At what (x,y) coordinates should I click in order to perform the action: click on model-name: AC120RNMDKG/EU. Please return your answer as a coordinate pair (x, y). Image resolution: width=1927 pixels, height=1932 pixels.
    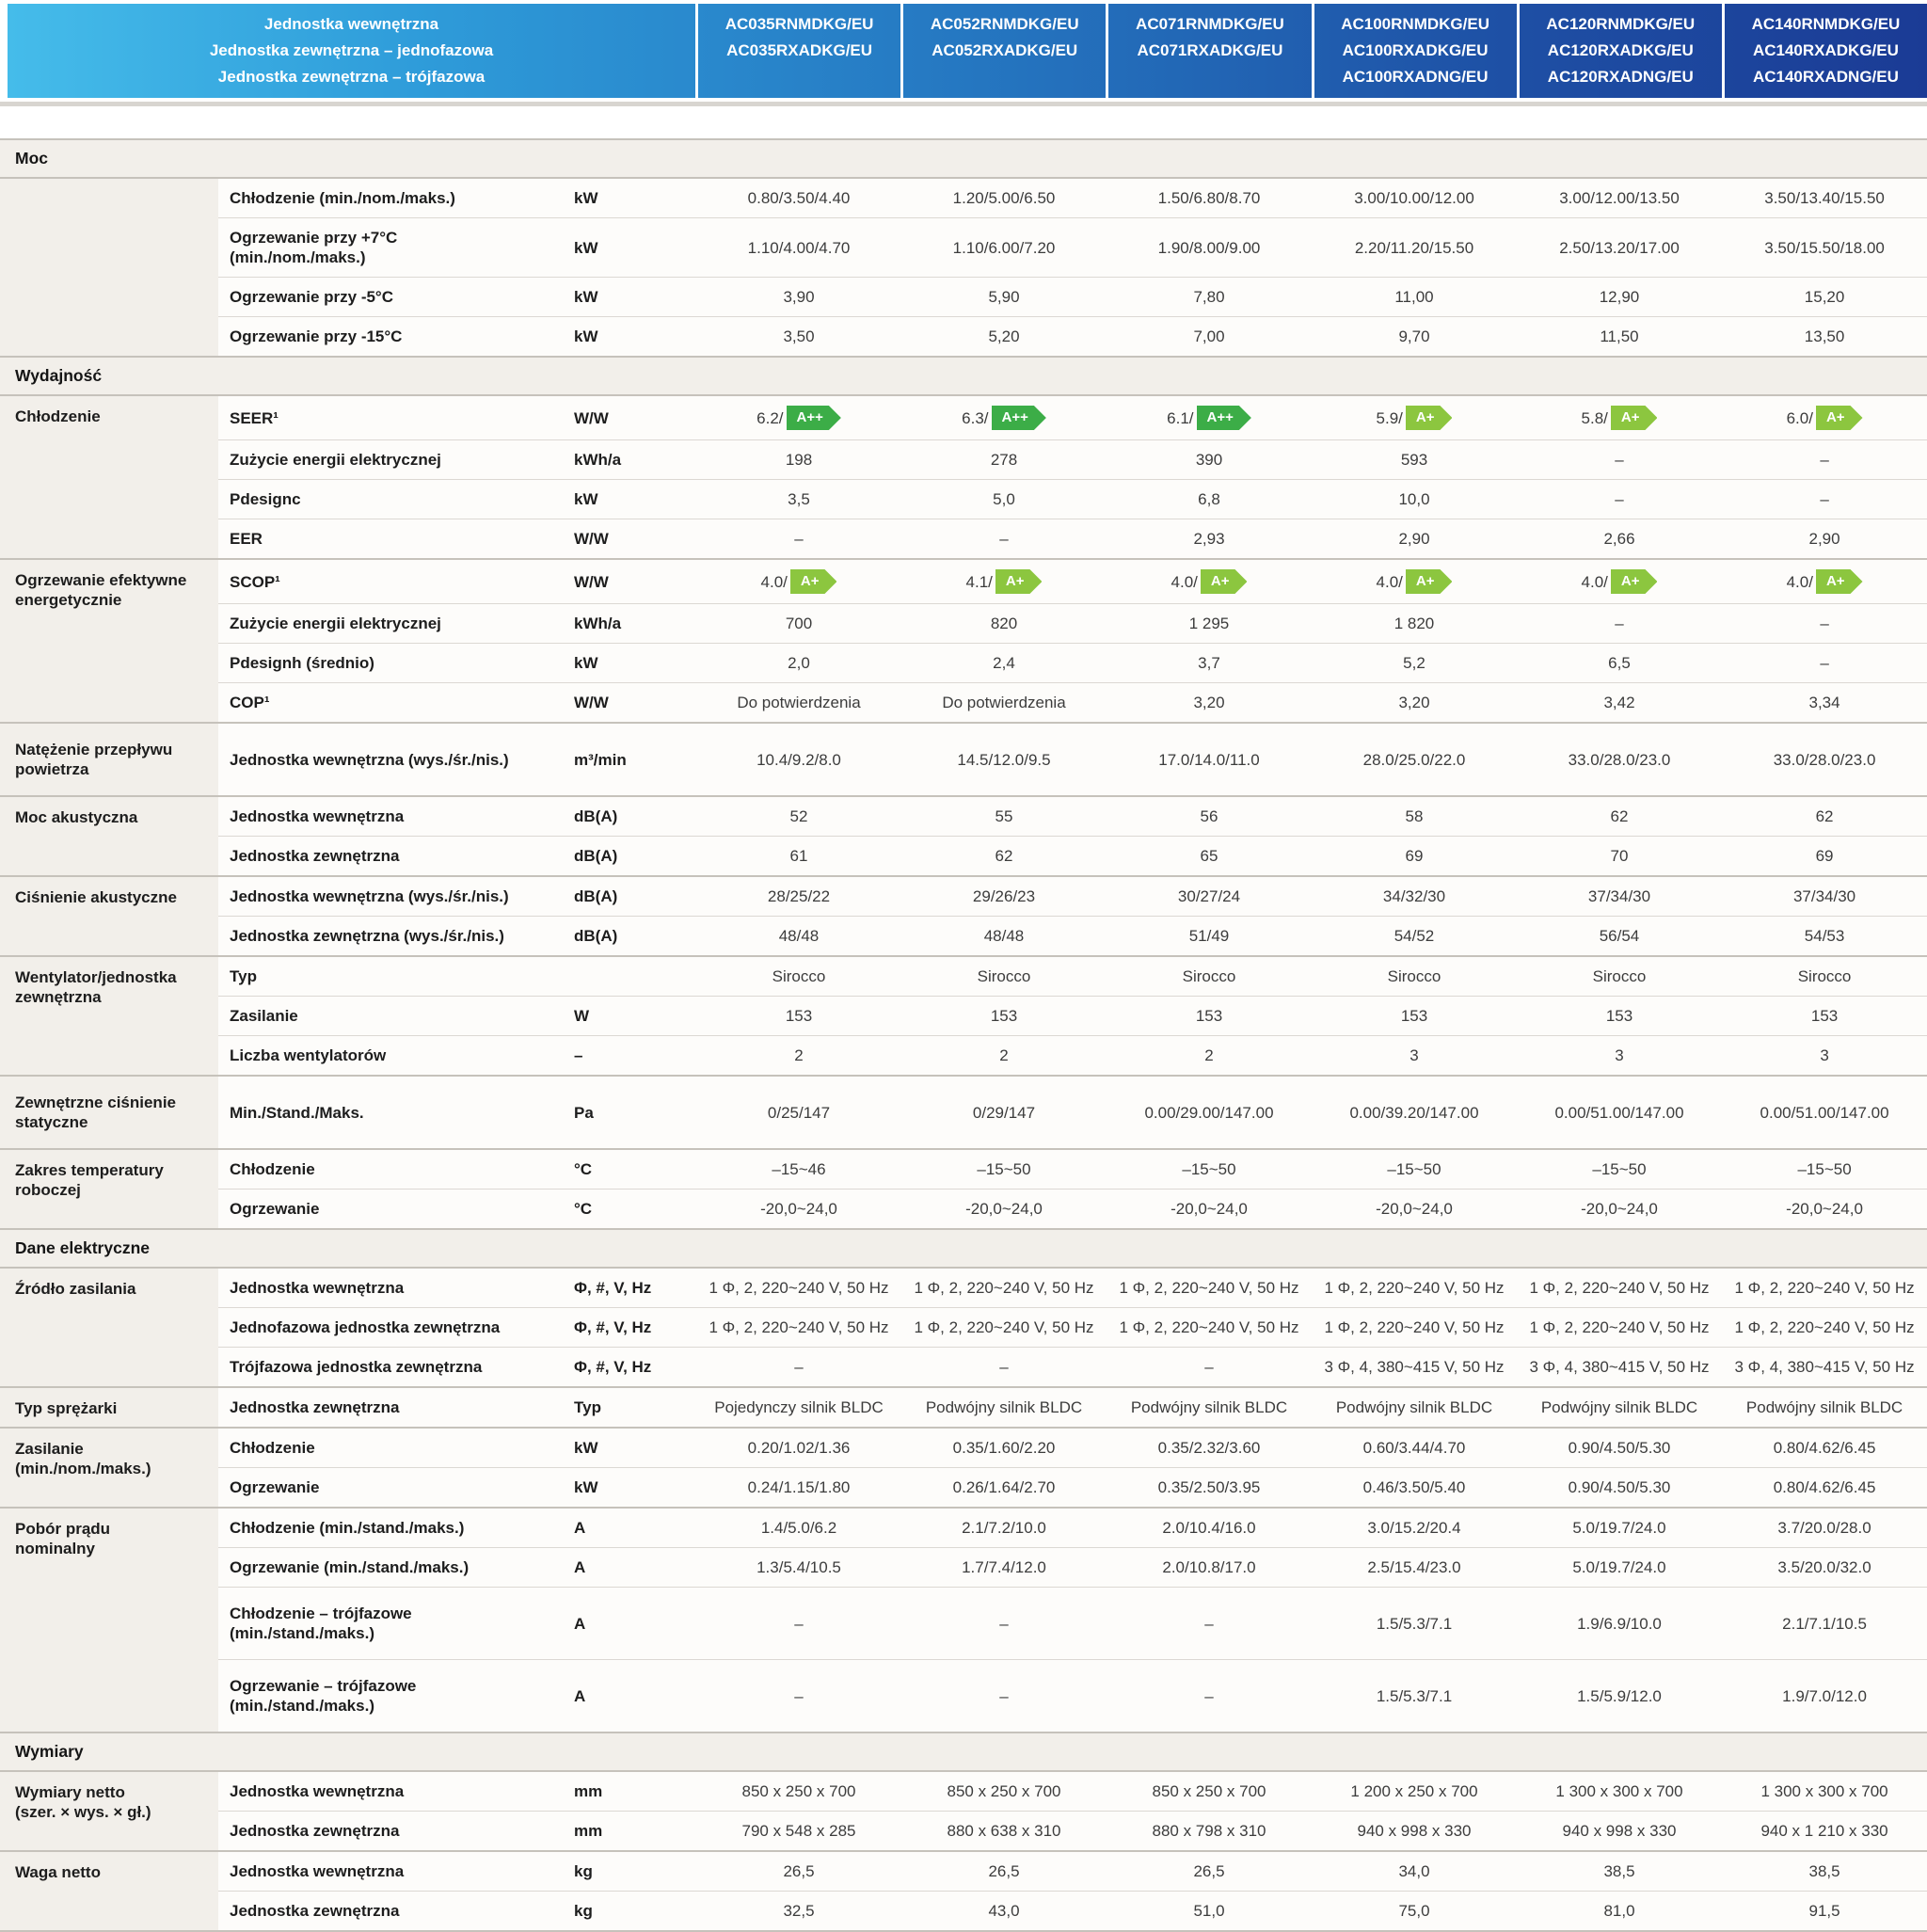
    Looking at the image, I should click on (1621, 24).